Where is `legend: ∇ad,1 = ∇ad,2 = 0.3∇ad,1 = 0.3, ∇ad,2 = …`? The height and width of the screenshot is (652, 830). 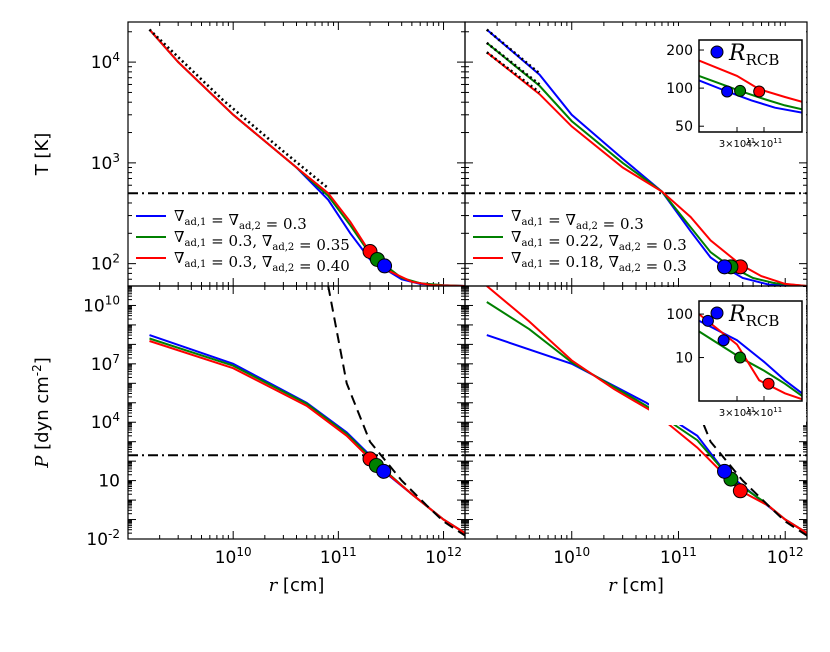 legend: ∇ad,1 = ∇ad,2 = 0.3∇ad,1 = 0.3, ∇ad,2 = … is located at coordinates (243, 241).